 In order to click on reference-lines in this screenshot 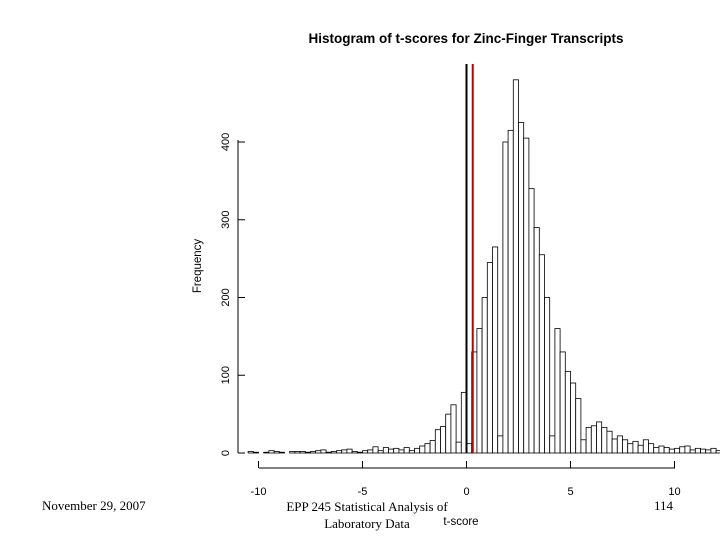, I will do `click(469, 258)`.